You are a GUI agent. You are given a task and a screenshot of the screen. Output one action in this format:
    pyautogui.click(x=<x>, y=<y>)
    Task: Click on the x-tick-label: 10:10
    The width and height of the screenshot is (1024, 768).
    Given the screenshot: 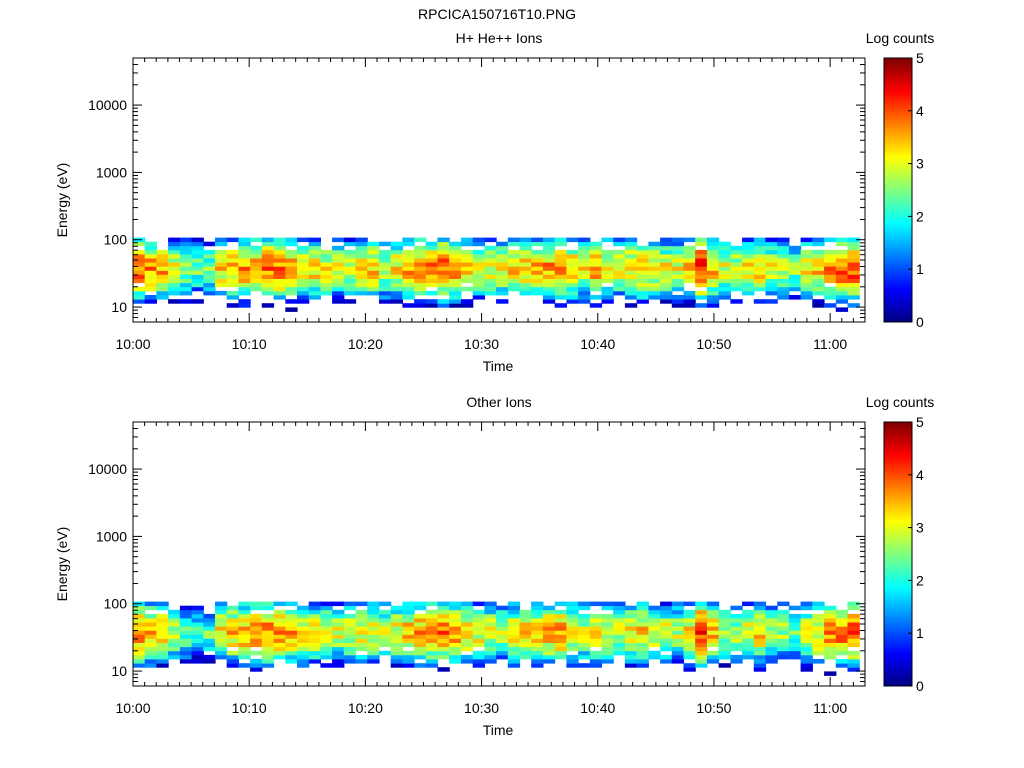 What is the action you would take?
    pyautogui.click(x=249, y=708)
    